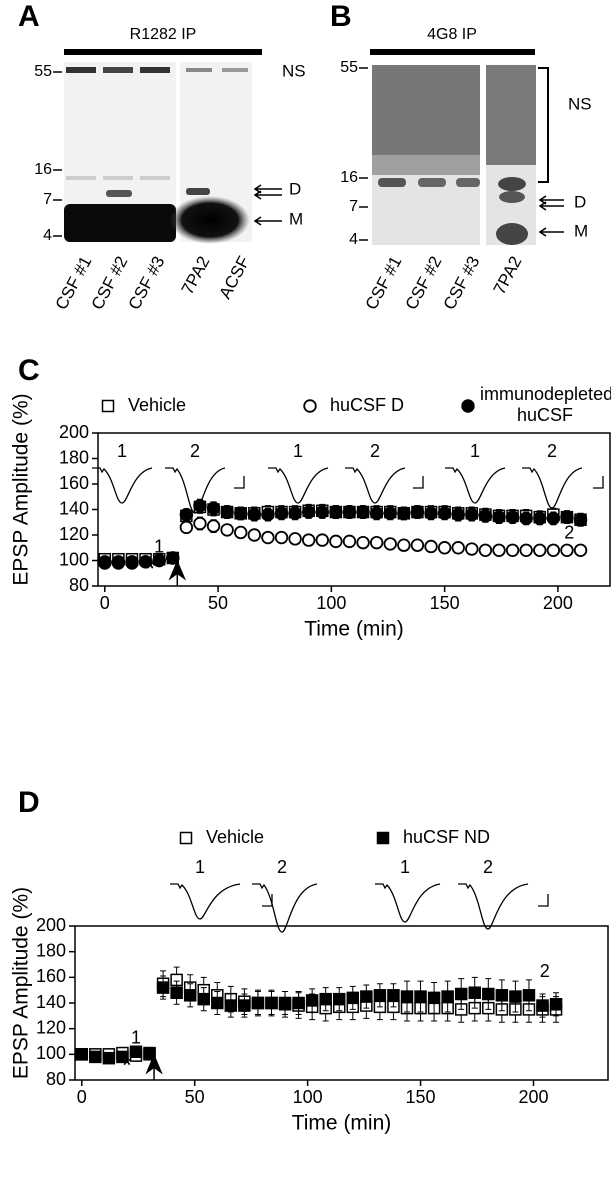 The height and width of the screenshot is (1199, 611). Describe the element at coordinates (29, 802) in the screenshot. I see `panel-letter: D` at that location.